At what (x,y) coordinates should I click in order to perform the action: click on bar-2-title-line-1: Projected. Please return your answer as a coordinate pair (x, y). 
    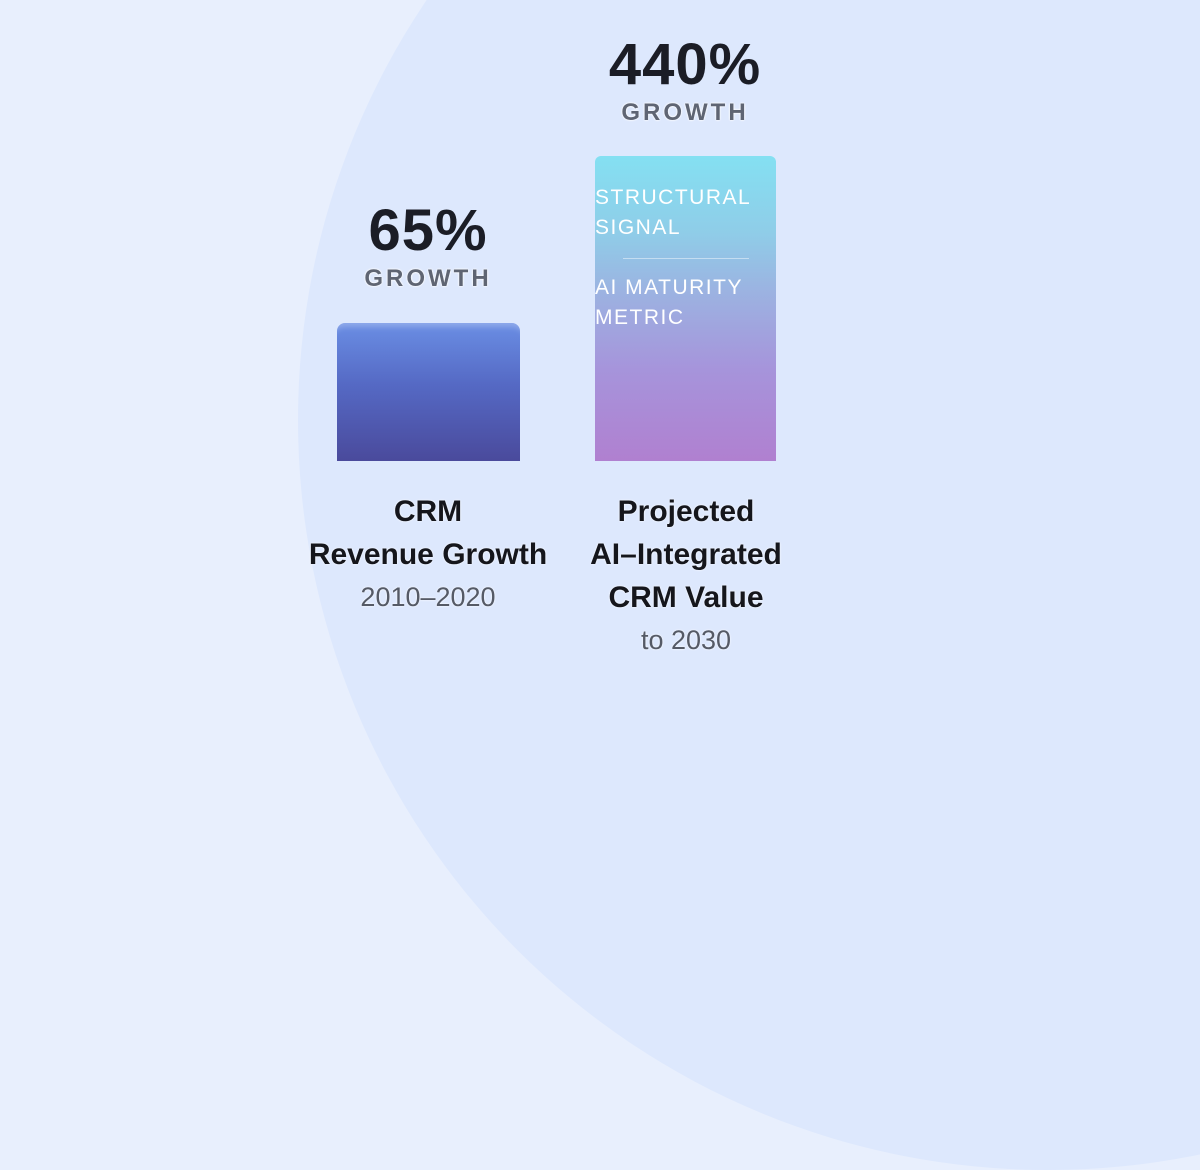
    Looking at the image, I should click on (686, 511).